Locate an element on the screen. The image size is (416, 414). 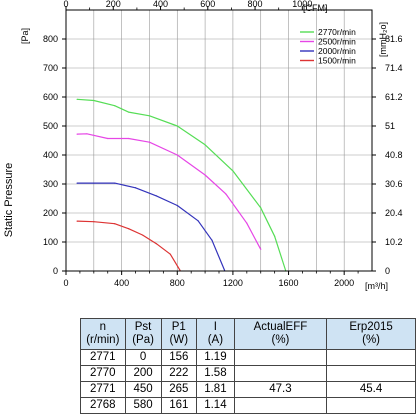
x2-tick-label: 200 is located at coordinates (113, 4).